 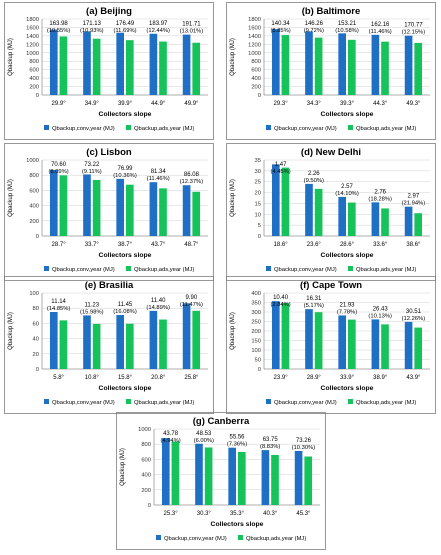 I want to click on y-tick-label: 20, so click(x=258, y=194).